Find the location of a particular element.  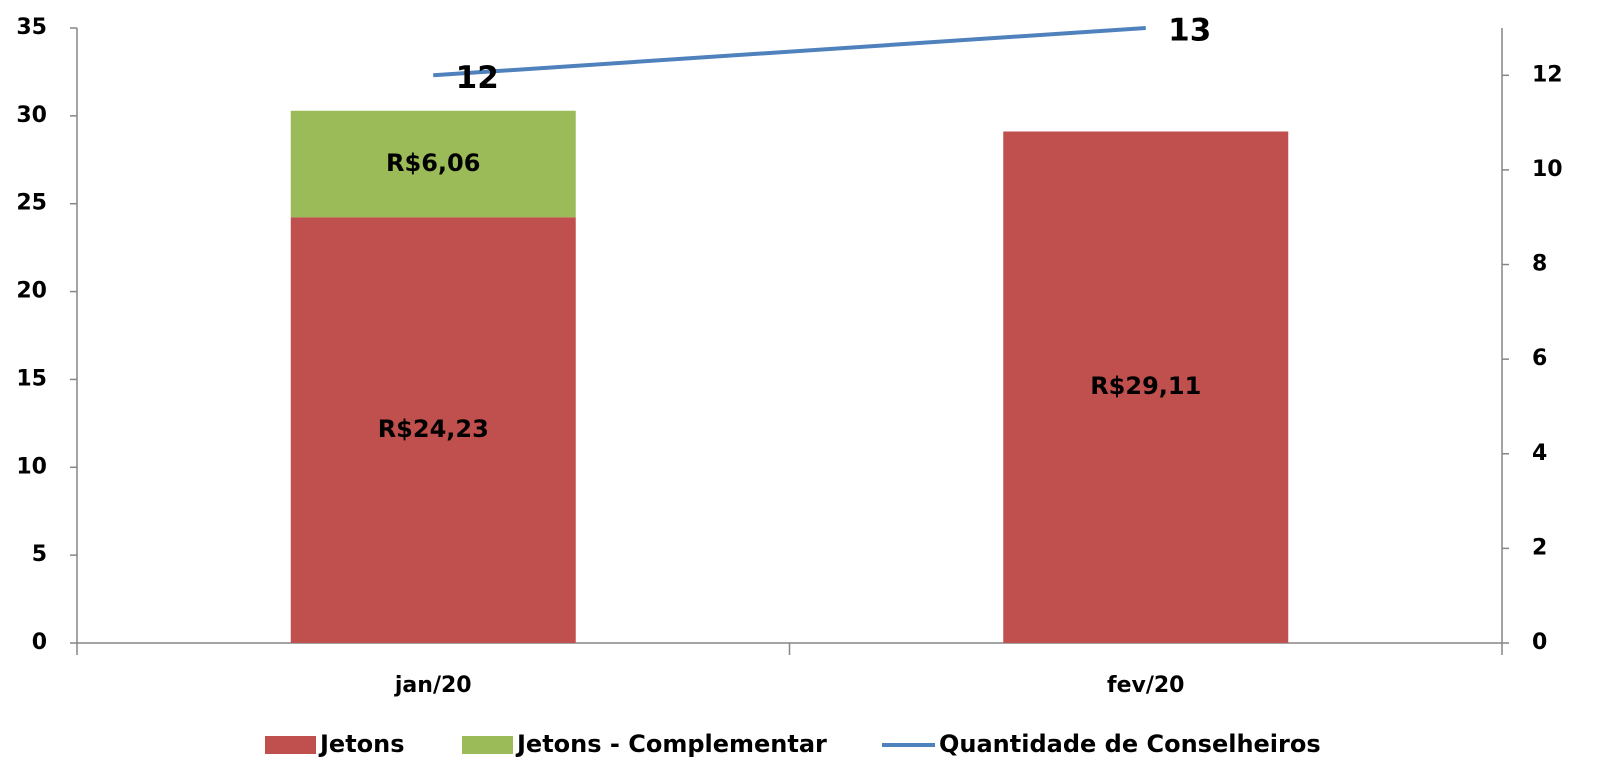

data-label: R$29,11 is located at coordinates (1145, 386).